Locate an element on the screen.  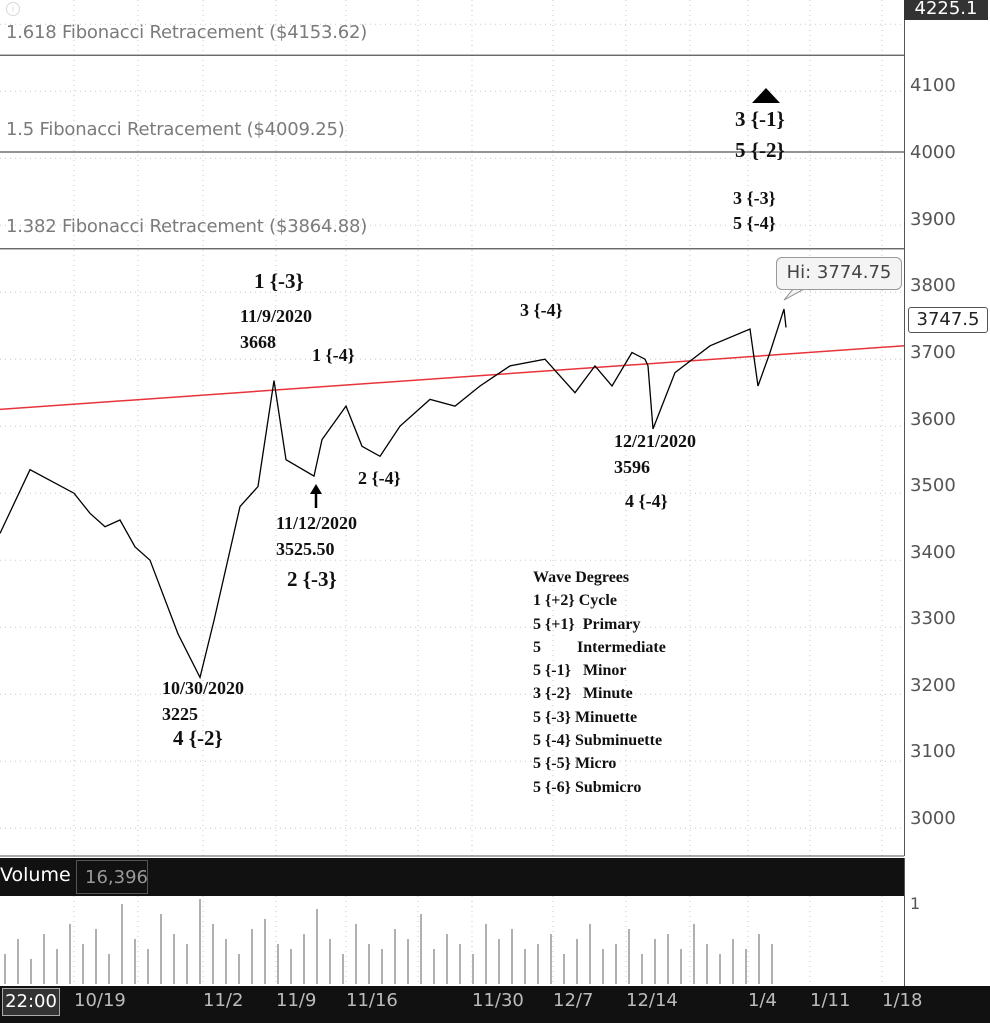
price-axis-top-value: 4225.1 is located at coordinates (946, 10).